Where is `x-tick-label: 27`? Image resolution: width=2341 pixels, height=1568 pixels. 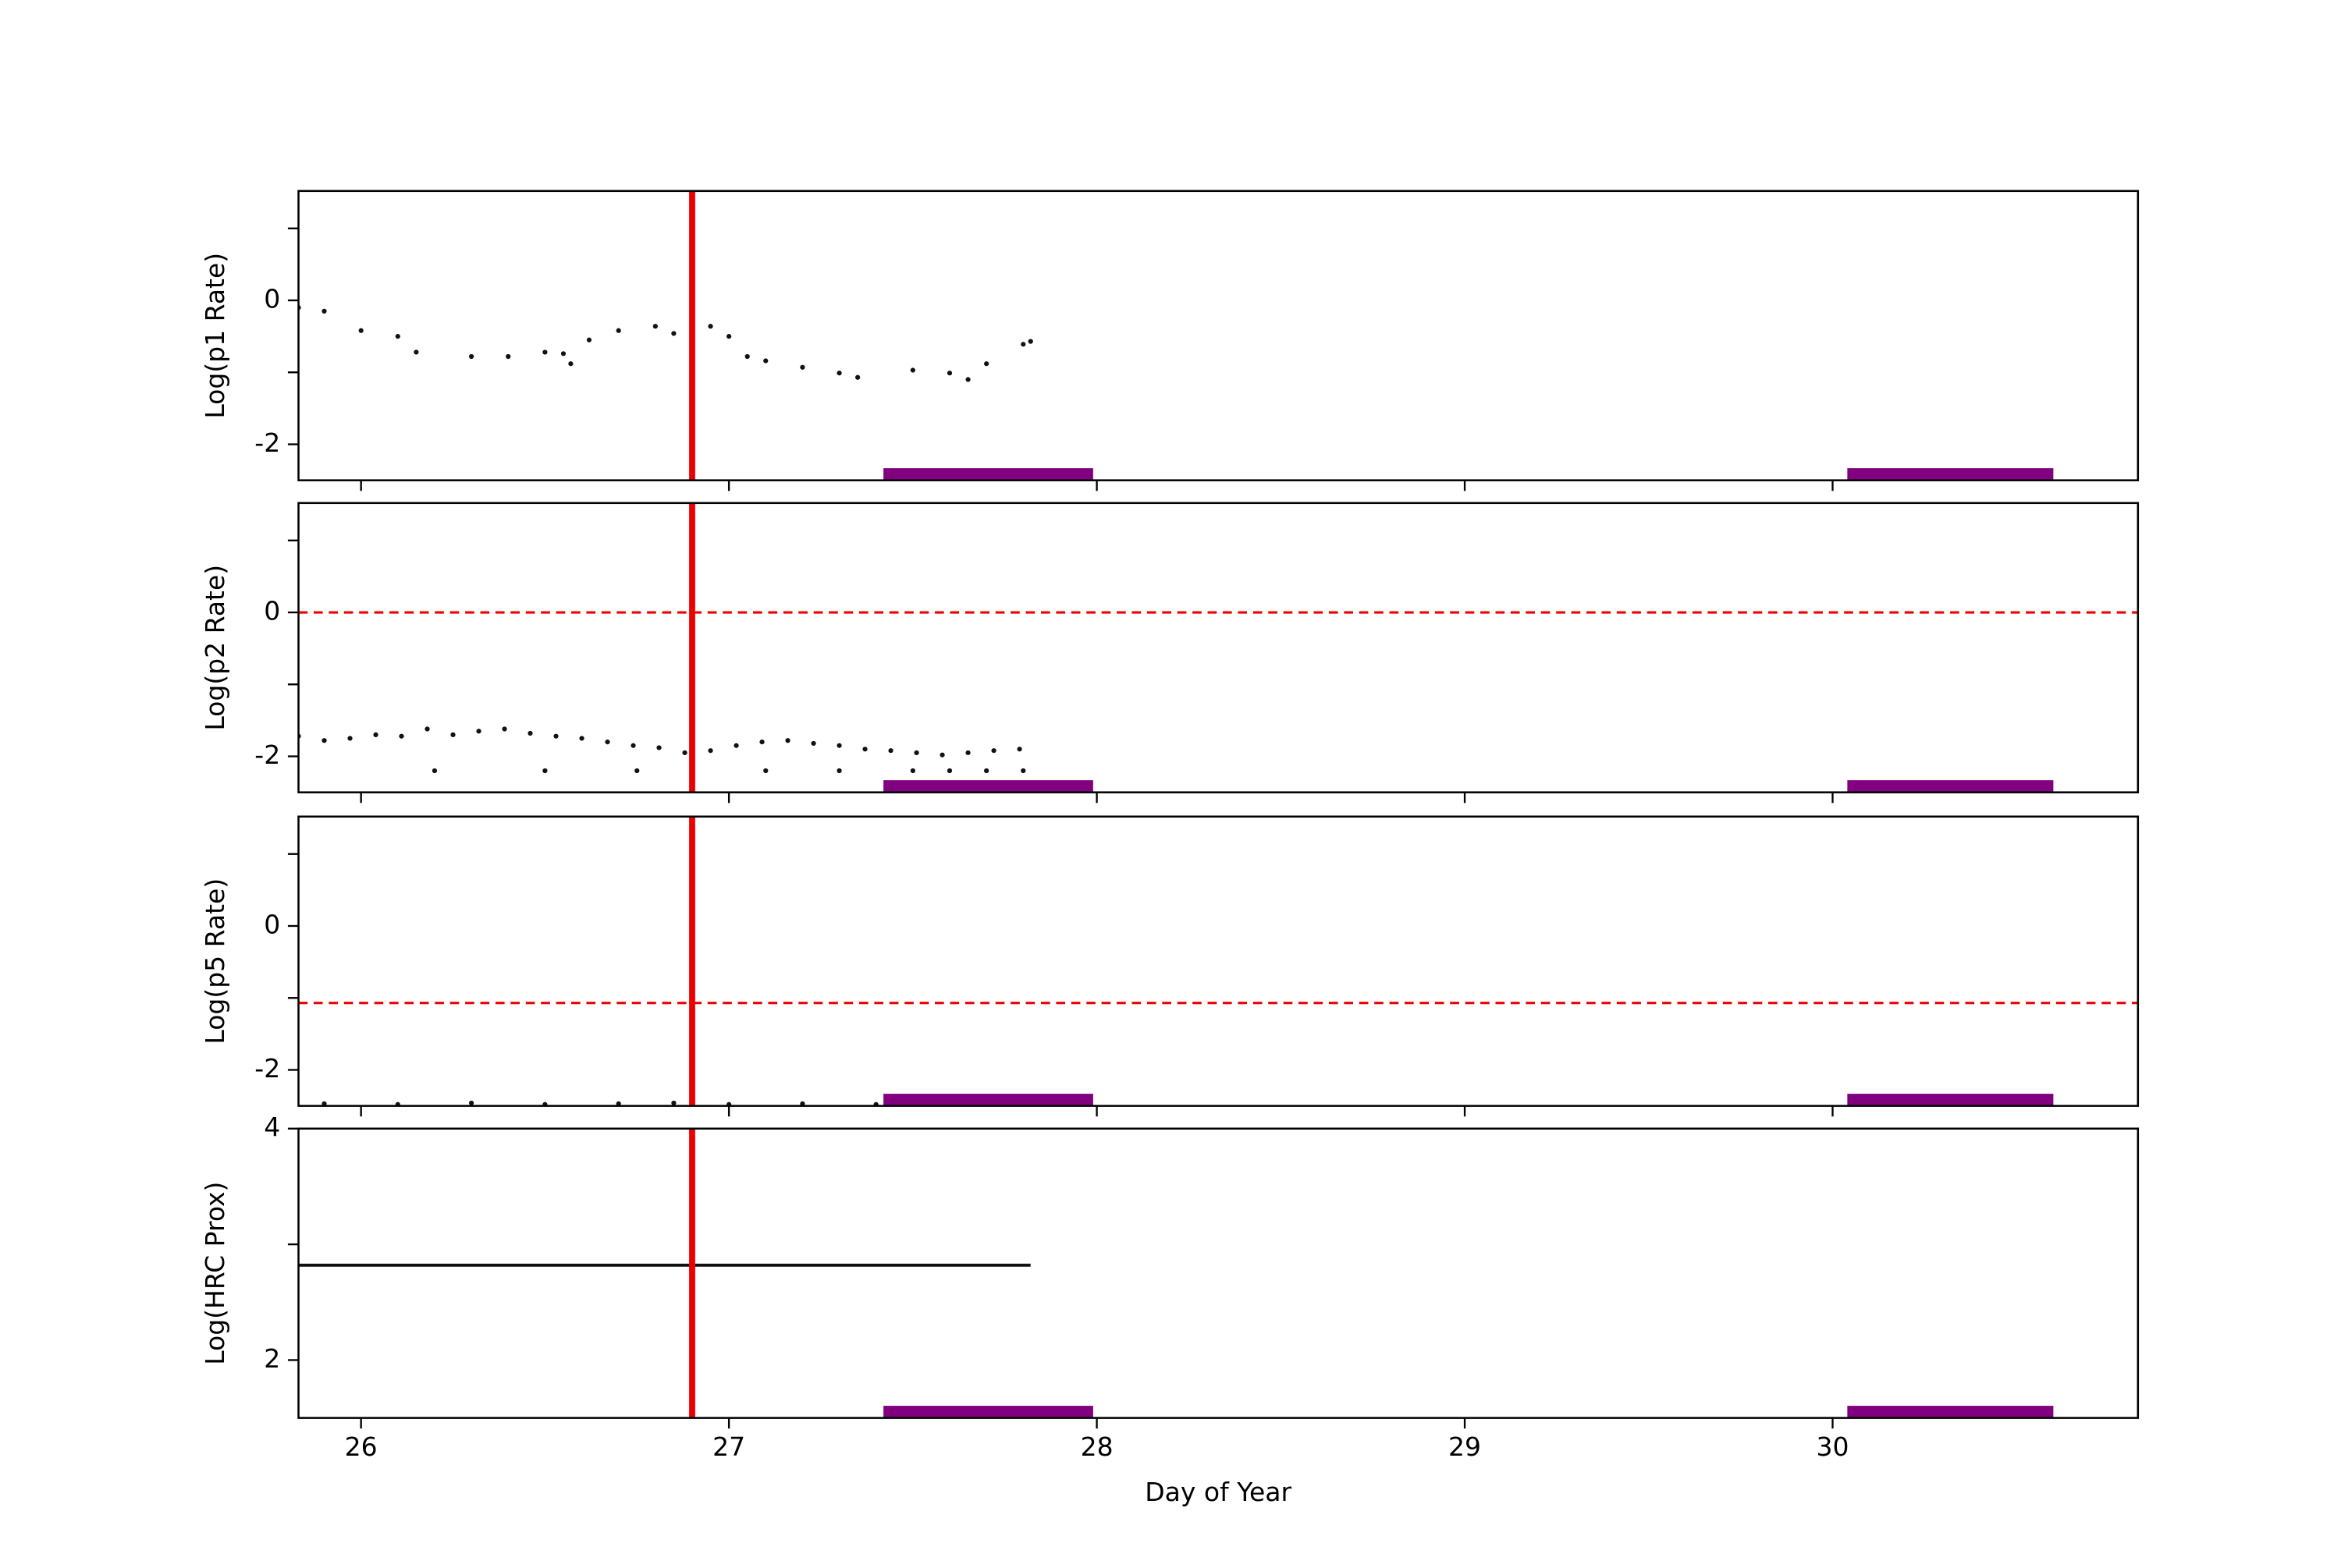
x-tick-label: 27 is located at coordinates (728, 1447).